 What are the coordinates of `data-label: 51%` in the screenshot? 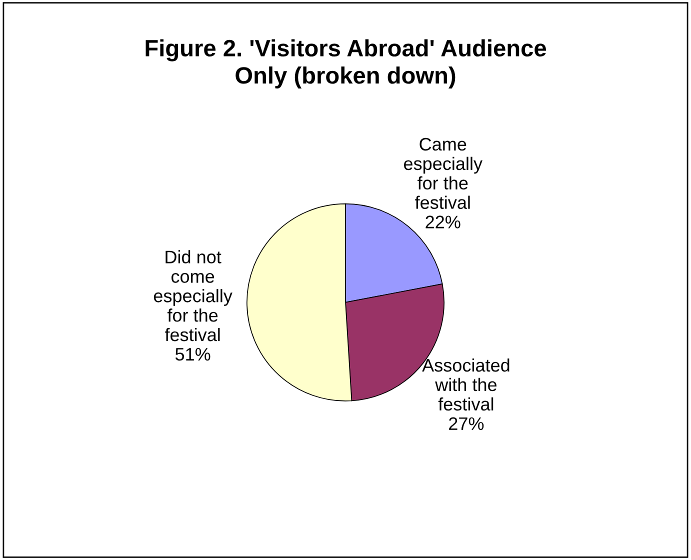 It's located at (192, 354).